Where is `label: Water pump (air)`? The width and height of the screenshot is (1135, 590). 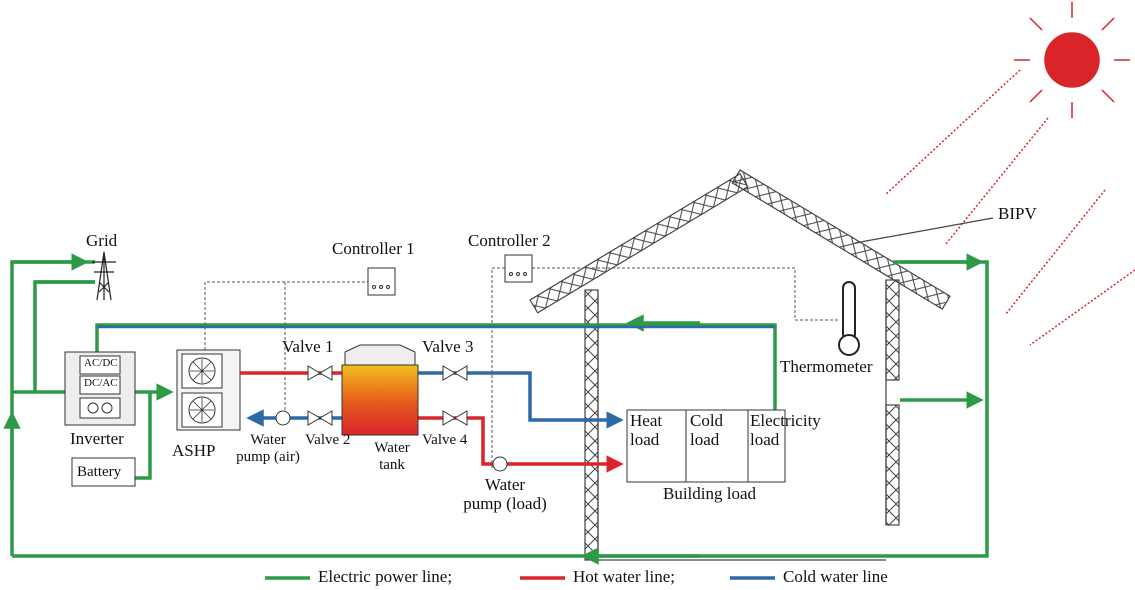 label: Water pump (air) is located at coordinates (268, 448).